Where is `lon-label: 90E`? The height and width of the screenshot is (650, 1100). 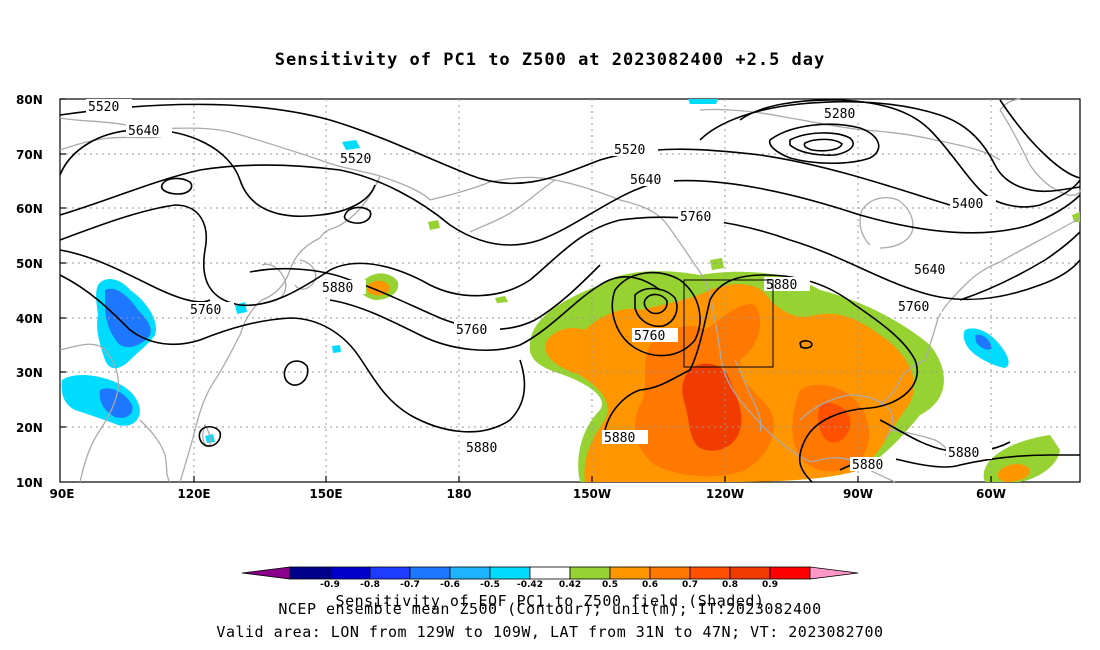 lon-label: 90E is located at coordinates (62, 494).